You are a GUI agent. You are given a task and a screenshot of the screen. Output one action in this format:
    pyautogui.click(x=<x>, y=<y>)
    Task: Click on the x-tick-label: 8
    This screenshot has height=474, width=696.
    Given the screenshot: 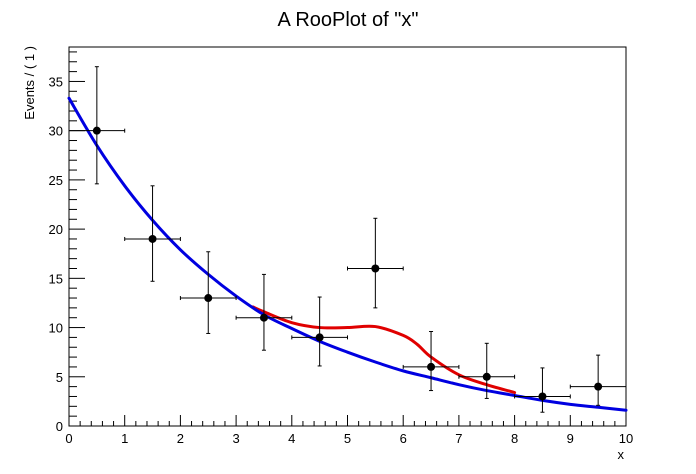 What is the action you would take?
    pyautogui.click(x=514, y=438)
    